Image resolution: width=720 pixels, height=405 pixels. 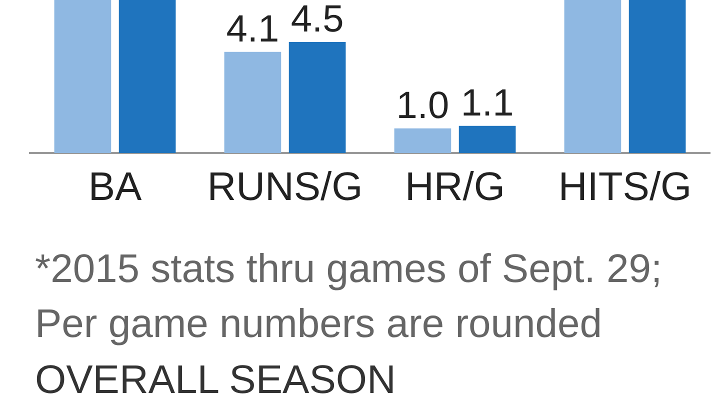 I want to click on x-tick-label: HR/G, so click(x=455, y=187).